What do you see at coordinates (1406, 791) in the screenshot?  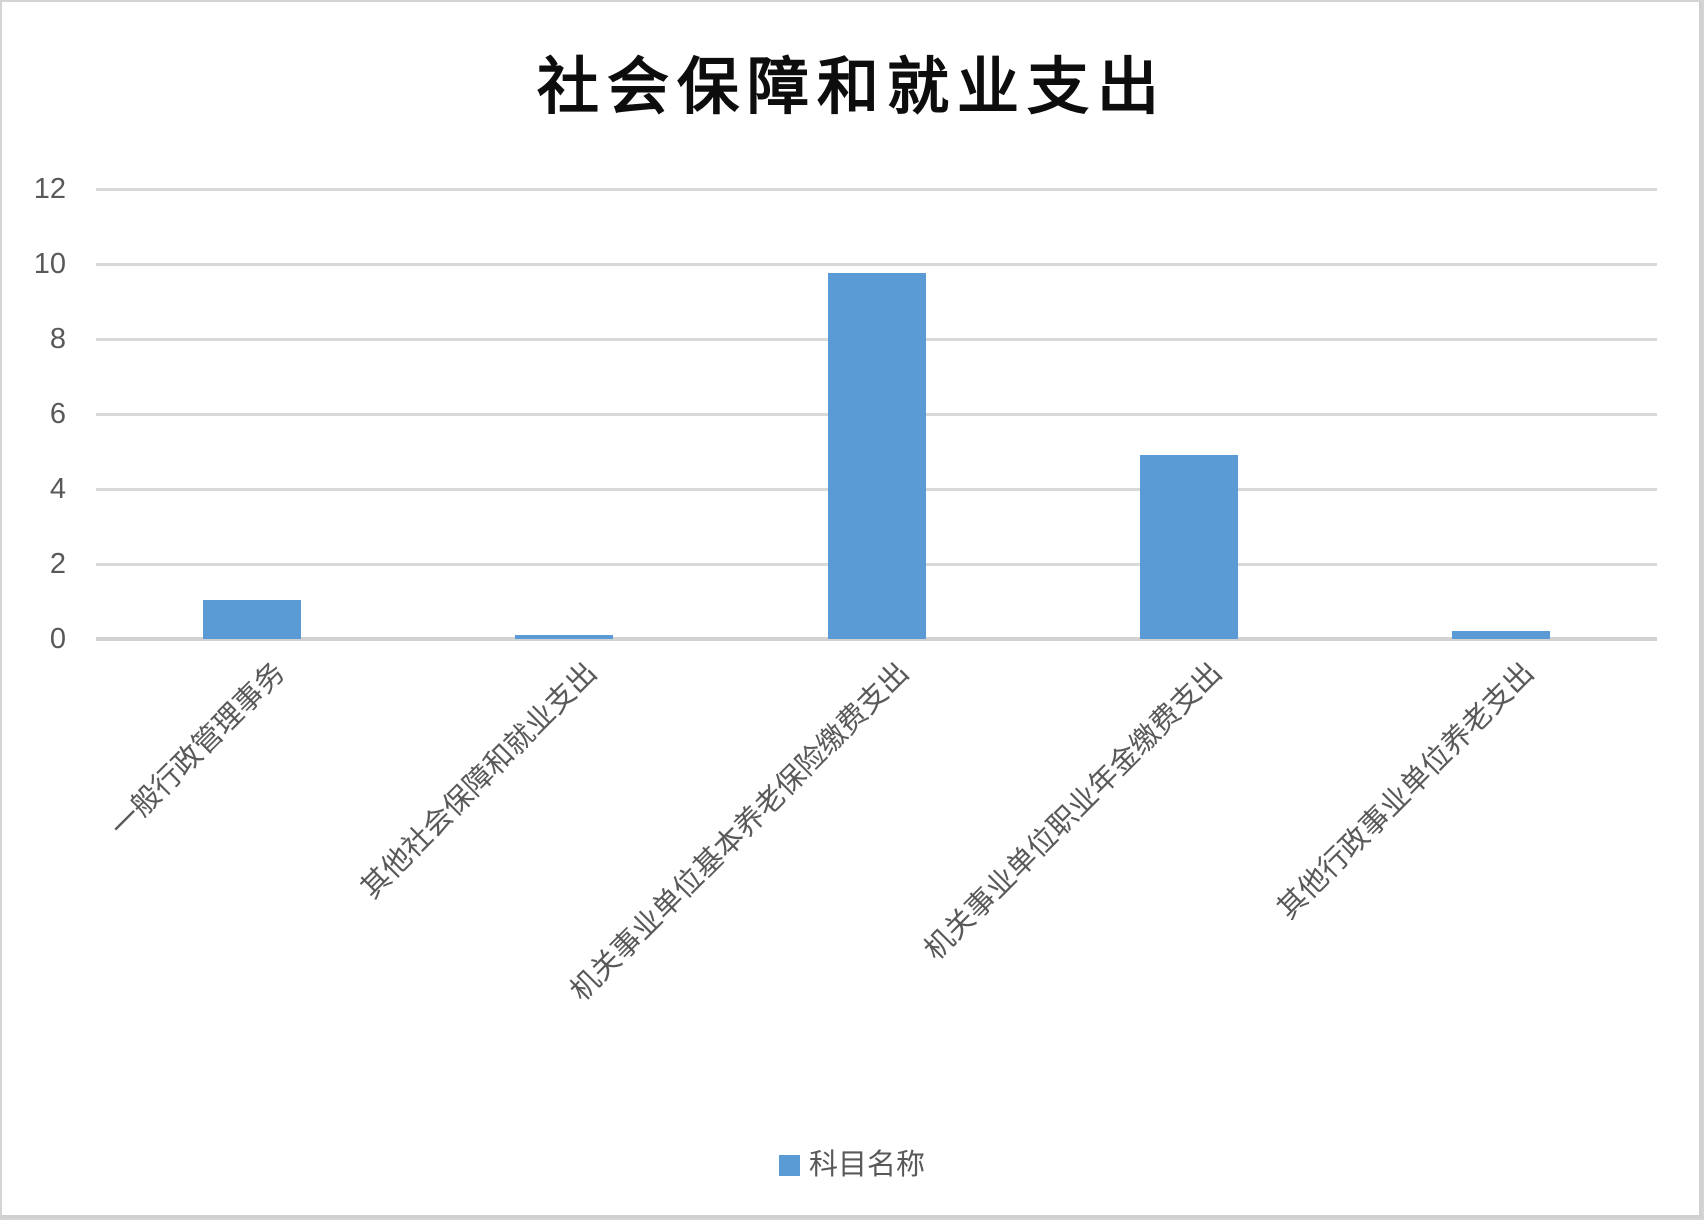 I see `x-axis-category-label: 其他行政事业单位养老支出` at bounding box center [1406, 791].